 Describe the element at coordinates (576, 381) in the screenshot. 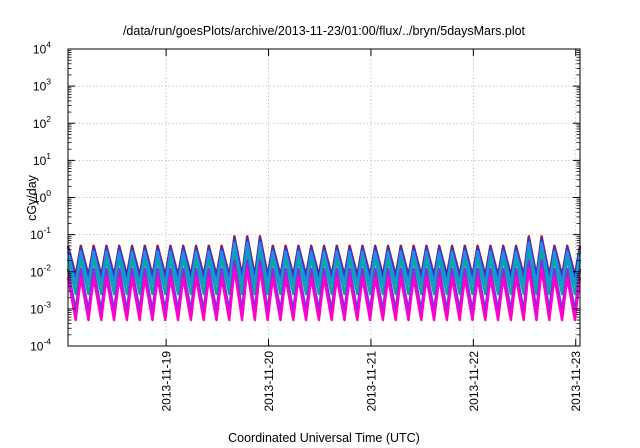

I see `x-tick-label: 2013-11-23` at that location.